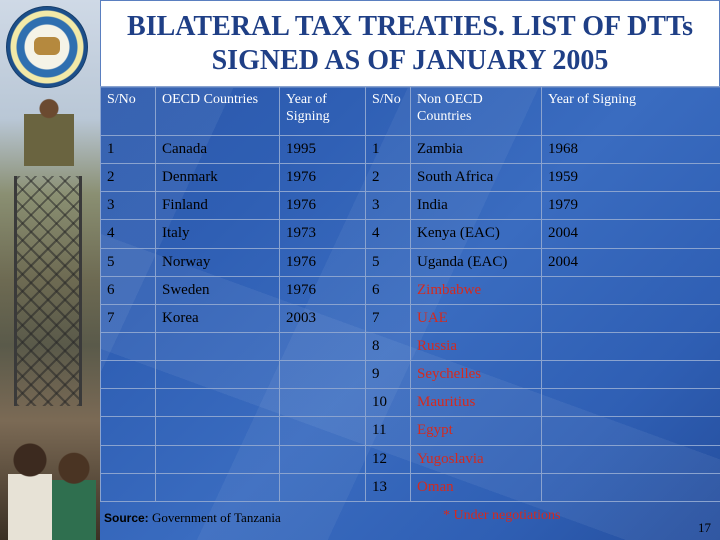 The image size is (720, 540). I want to click on table-row: 4 Italy 1973 4 Kenya (EAC) 2004, so click(410, 234).